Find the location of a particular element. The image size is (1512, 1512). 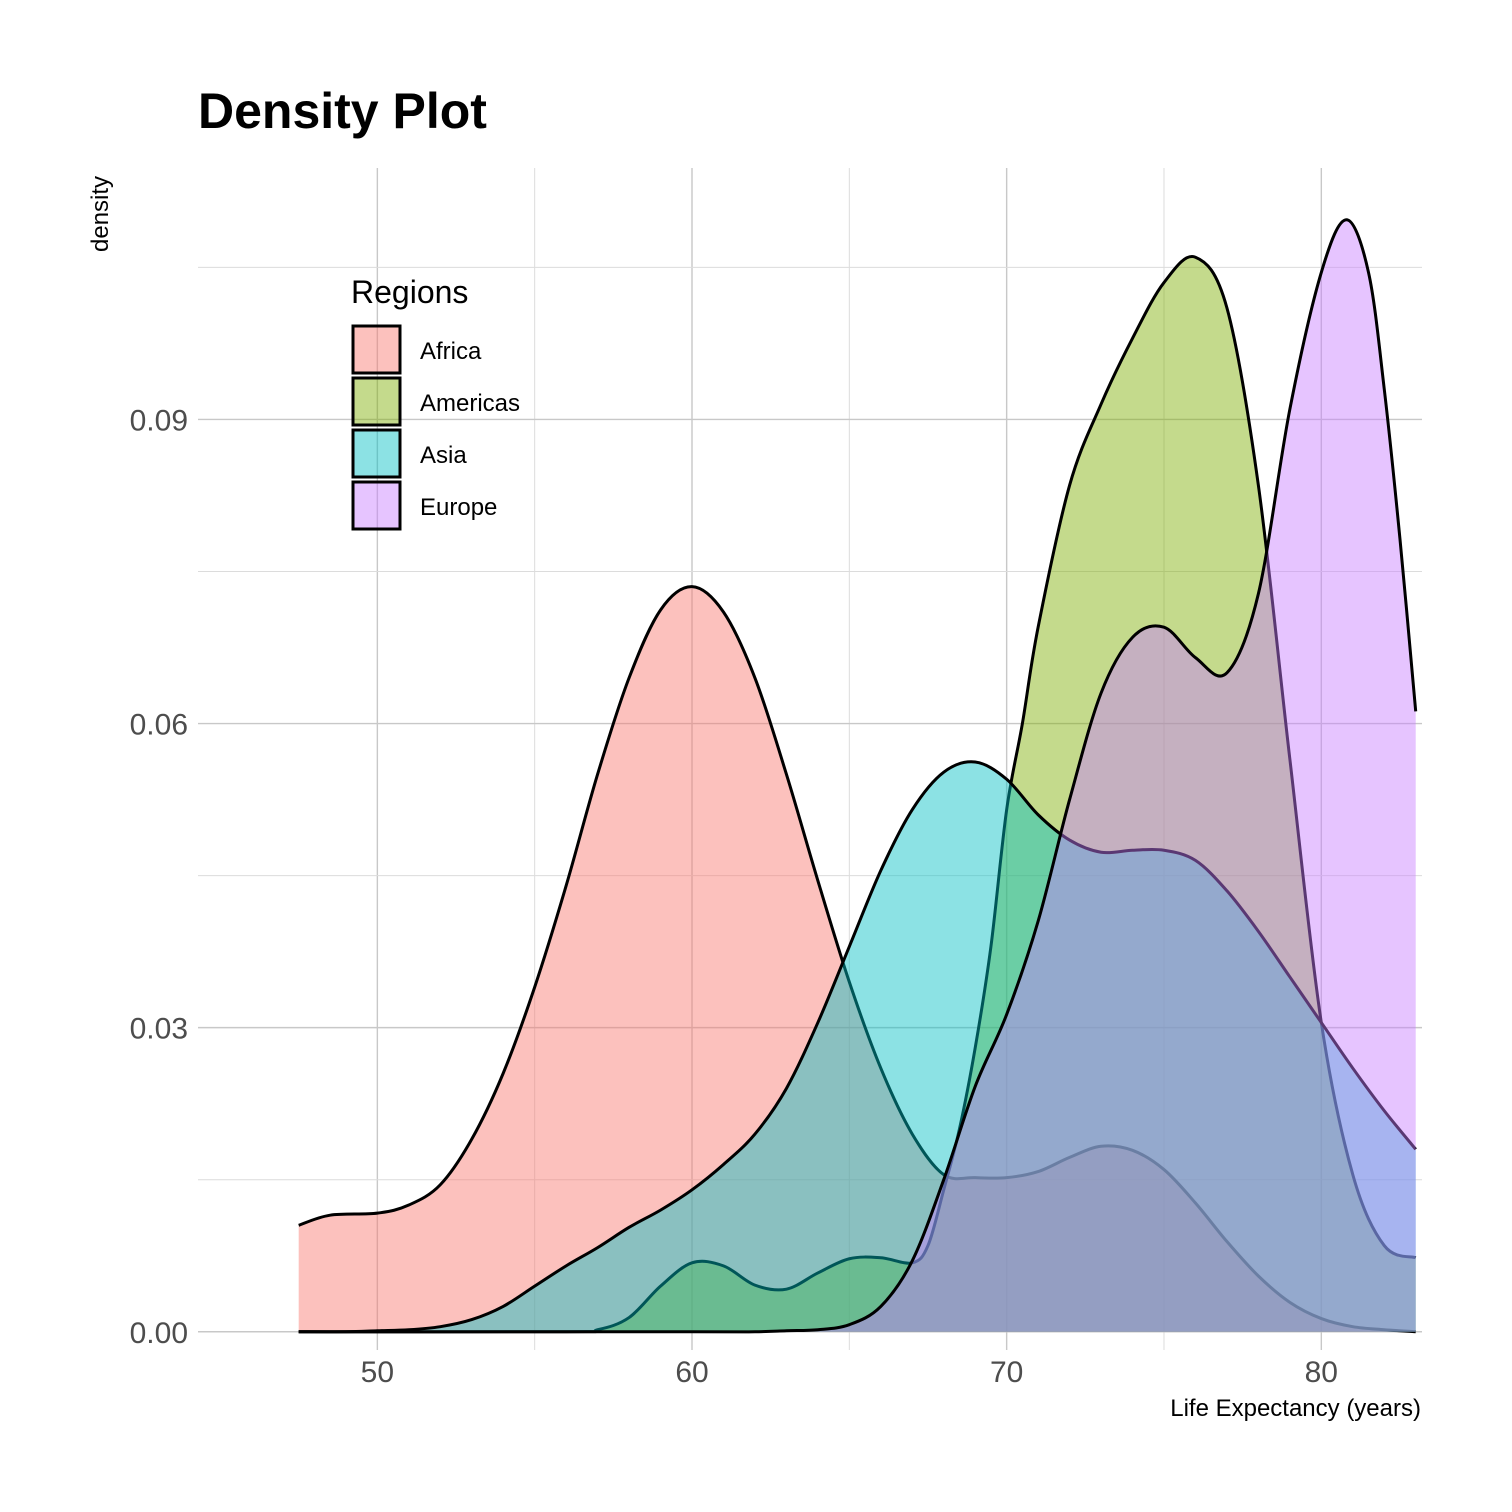

legend-swatch-asia is located at coordinates (376, 453).